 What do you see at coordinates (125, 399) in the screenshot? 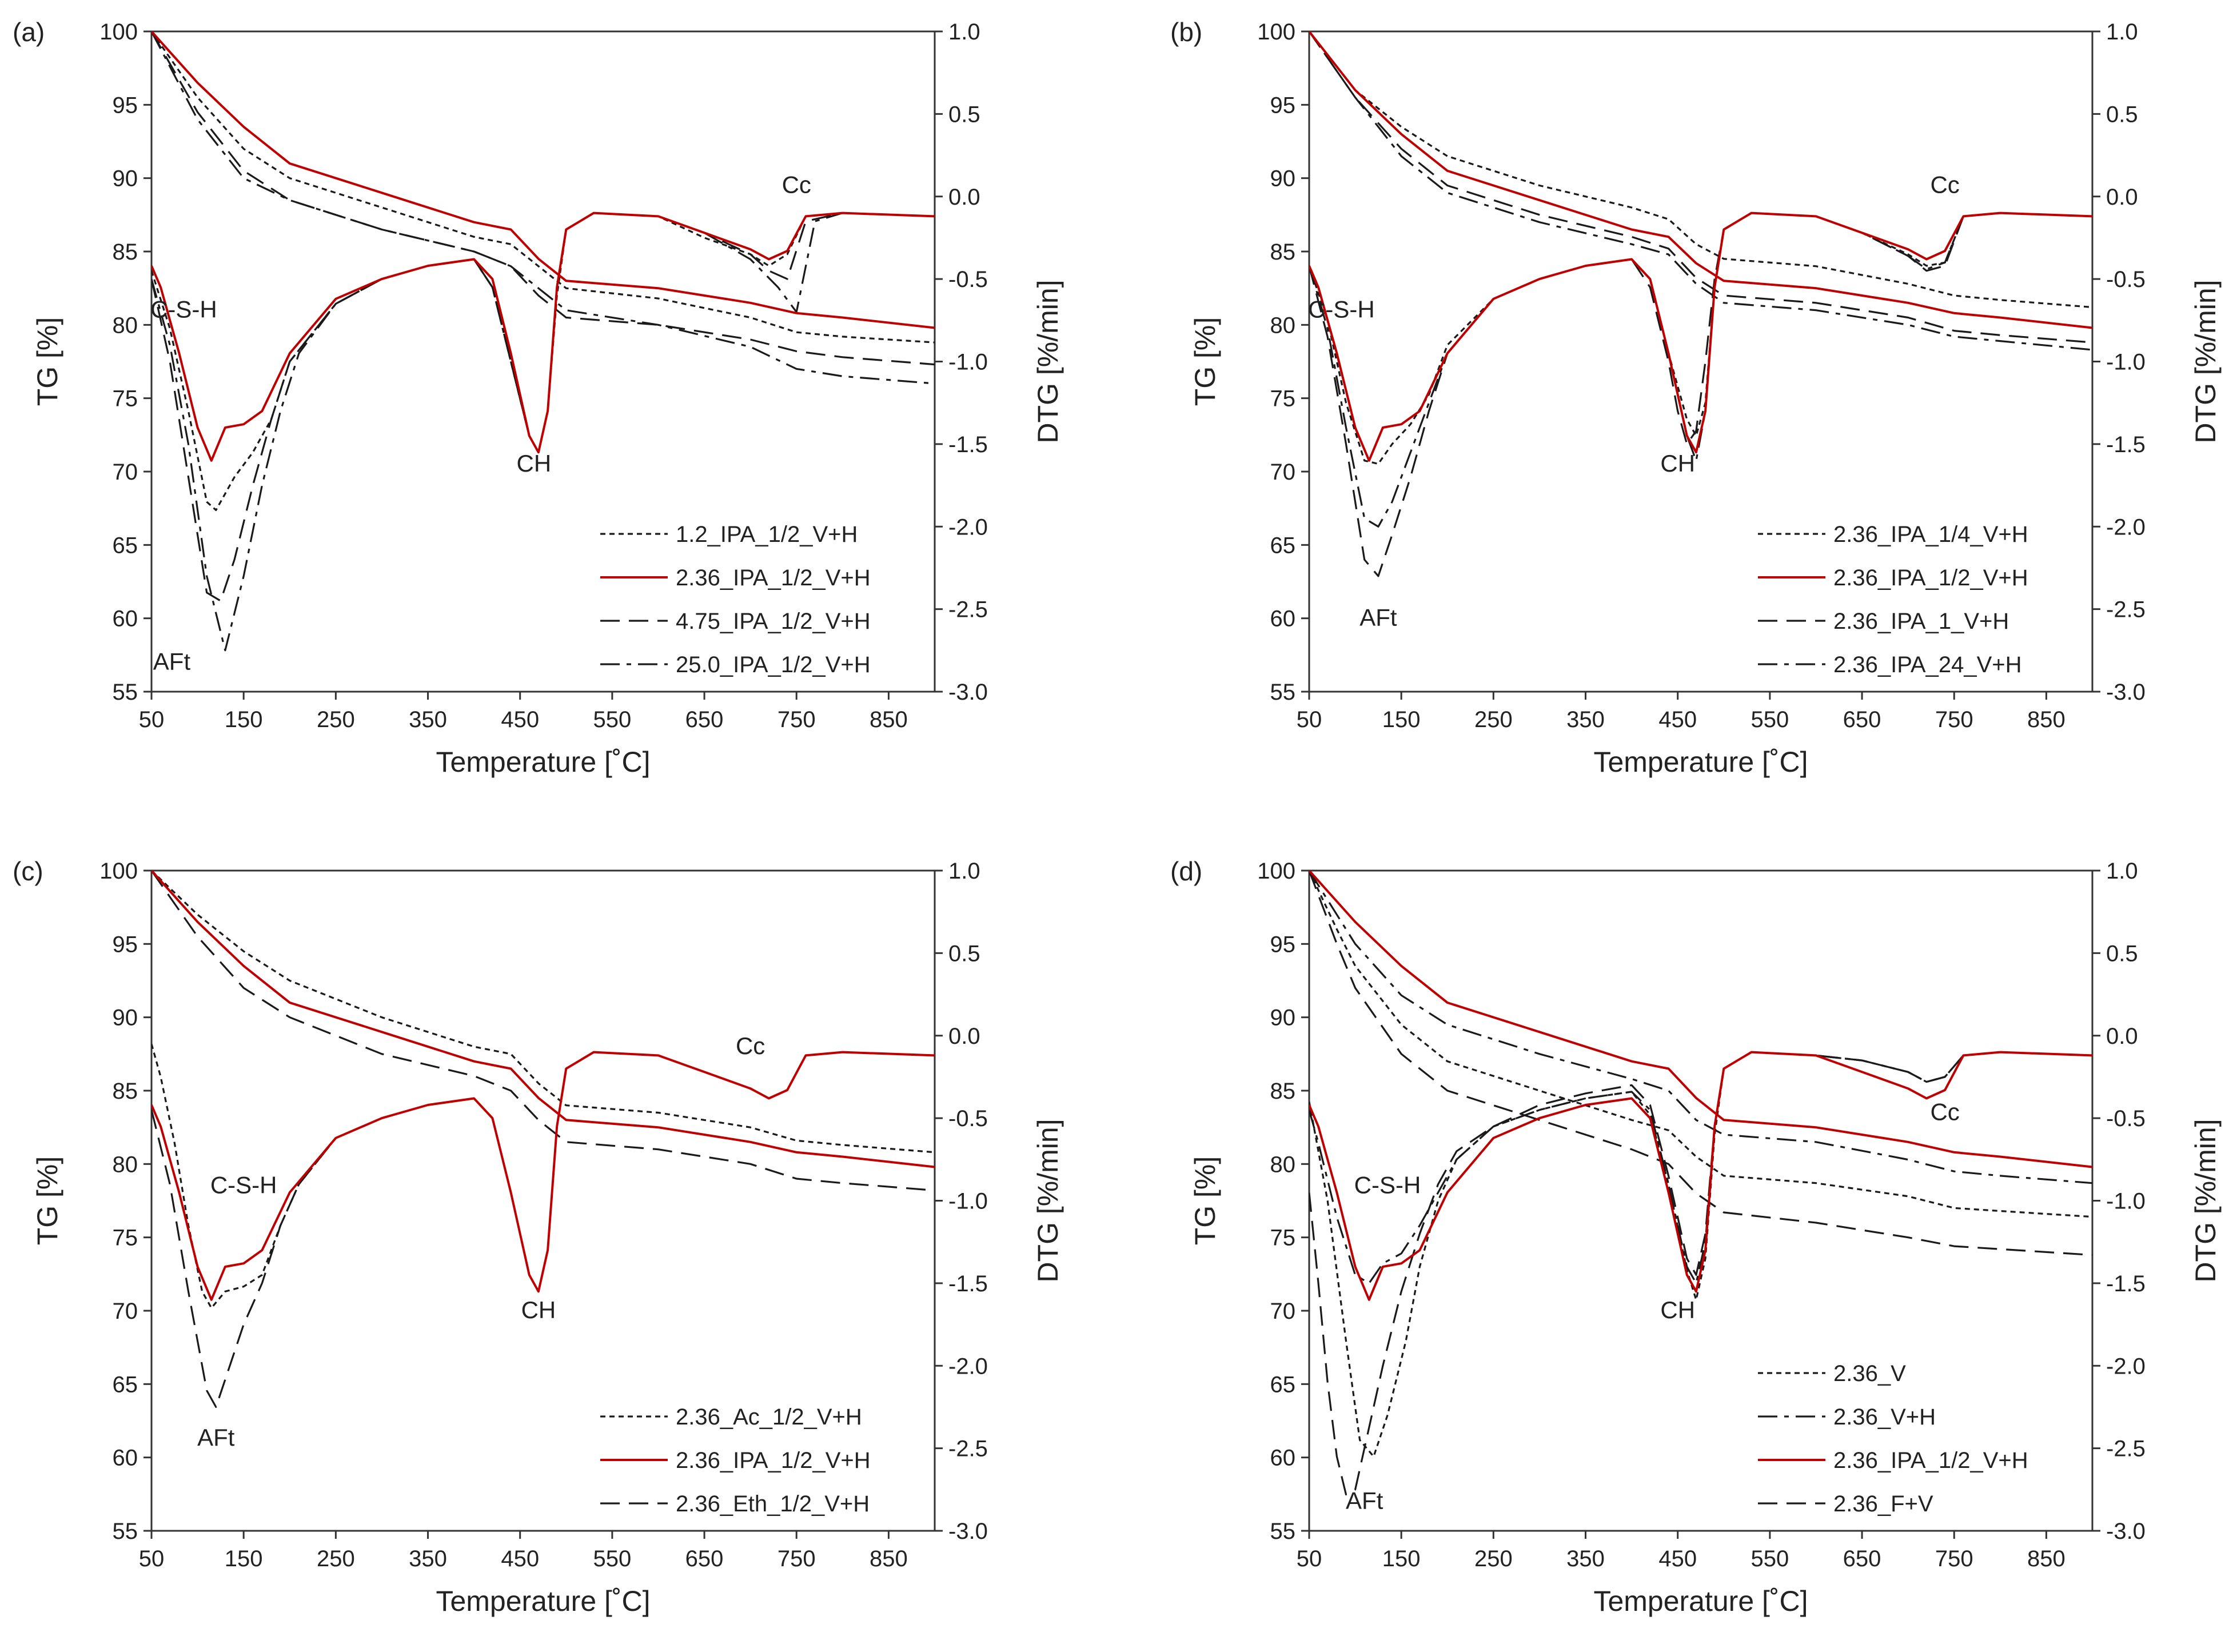
I see `y-tick-label: 75` at bounding box center [125, 399].